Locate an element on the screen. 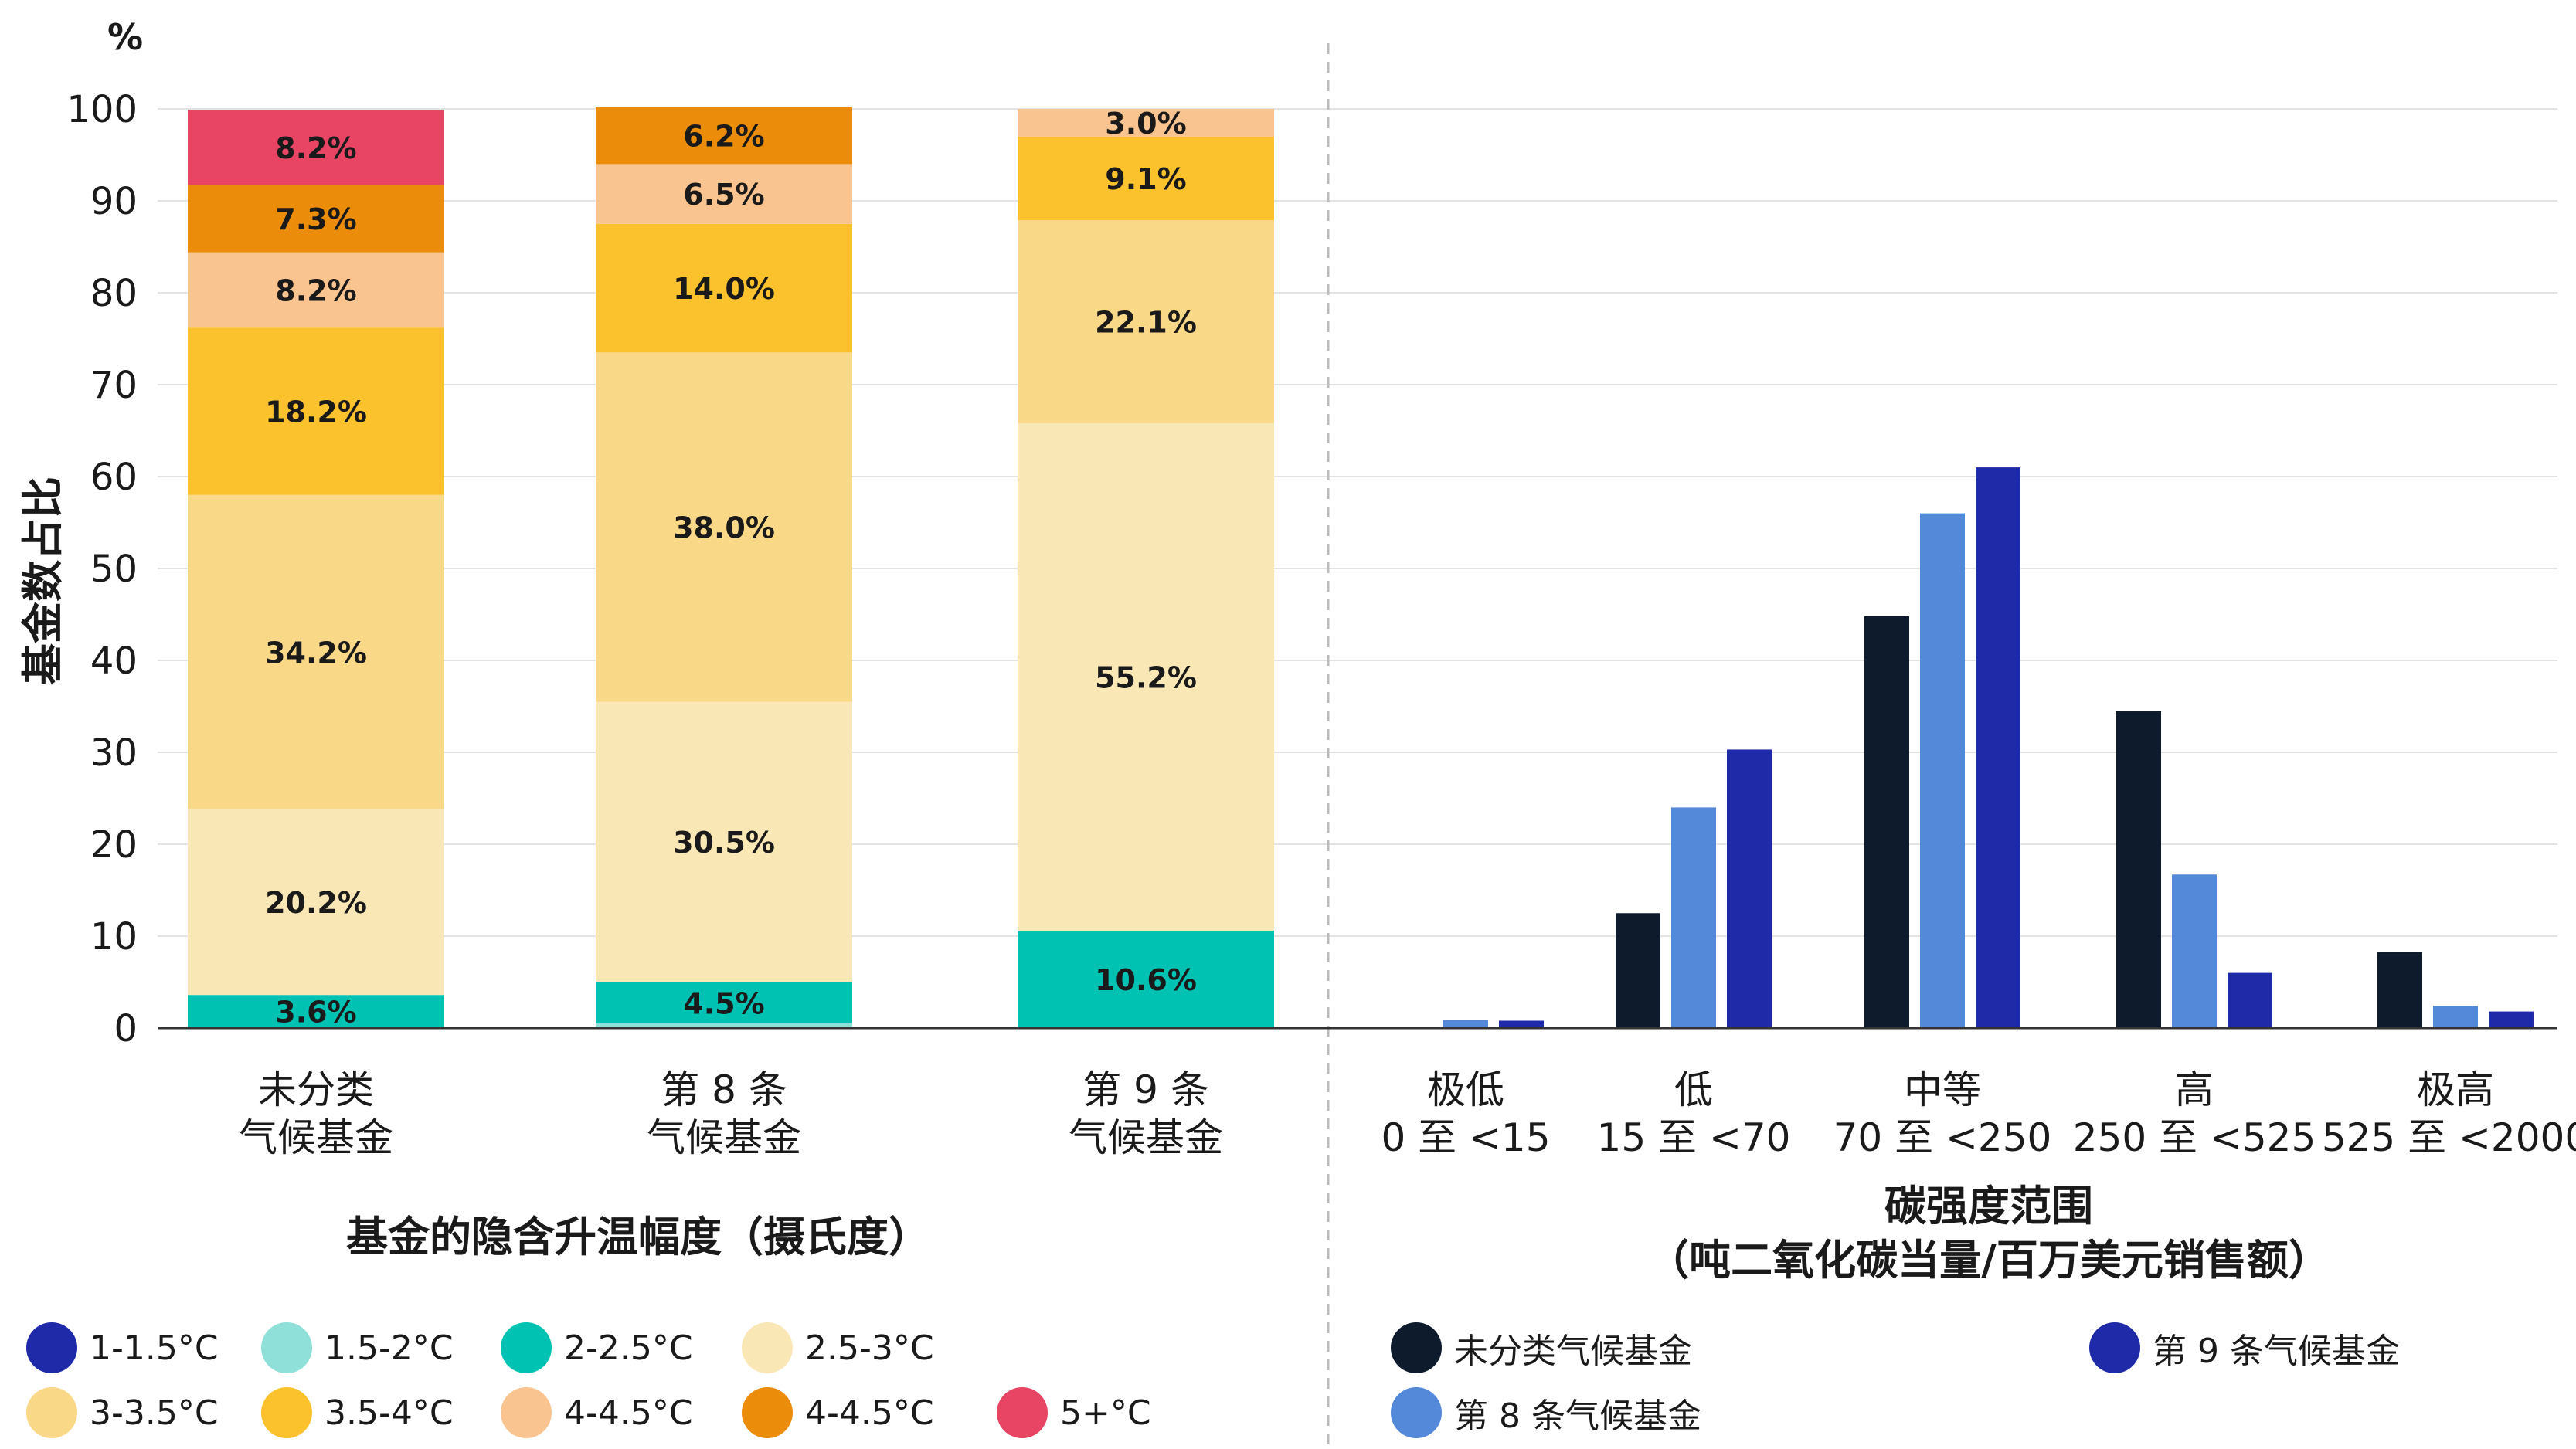 The height and width of the screenshot is (1449, 2576). legend-item-2-5-3: 2.5-3°C is located at coordinates (838, 1347).